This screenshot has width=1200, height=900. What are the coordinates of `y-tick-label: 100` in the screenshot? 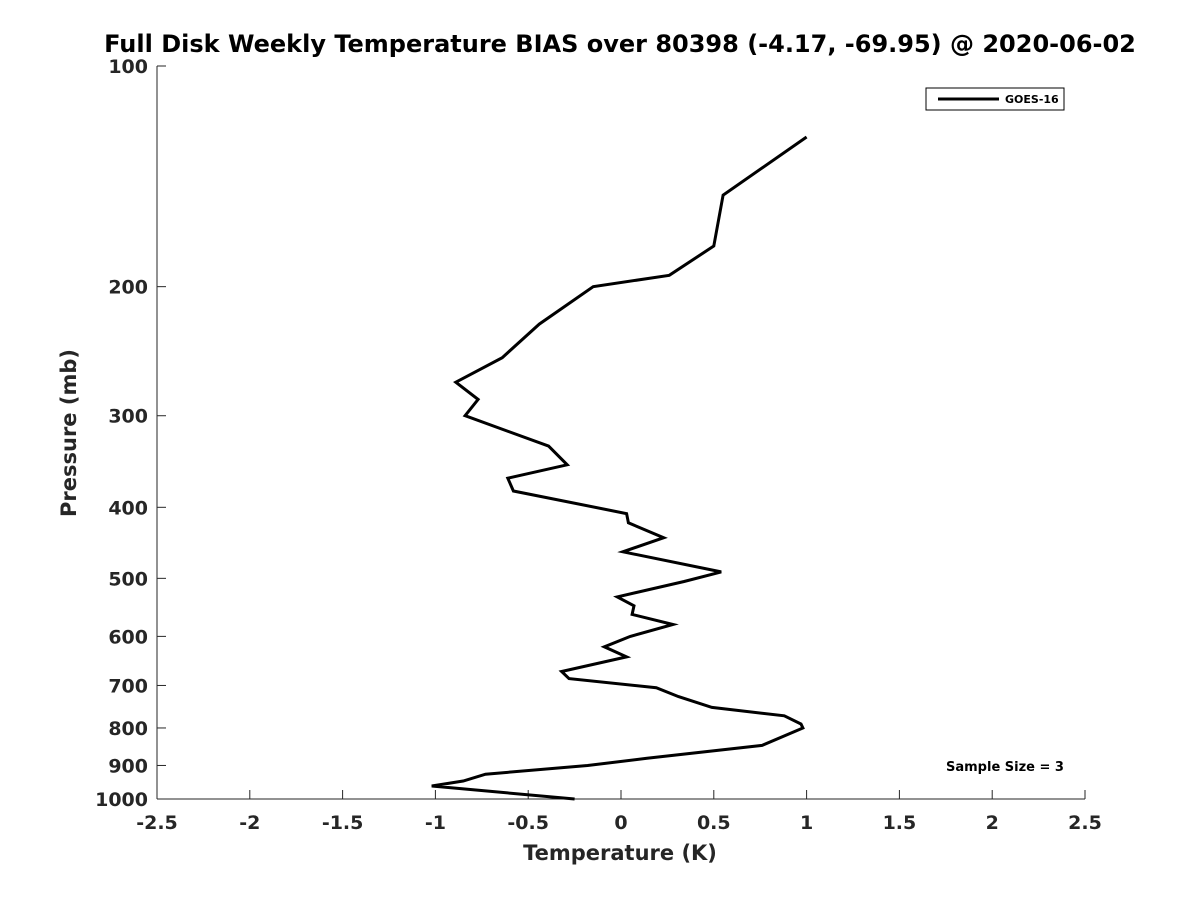 It's located at (128, 67).